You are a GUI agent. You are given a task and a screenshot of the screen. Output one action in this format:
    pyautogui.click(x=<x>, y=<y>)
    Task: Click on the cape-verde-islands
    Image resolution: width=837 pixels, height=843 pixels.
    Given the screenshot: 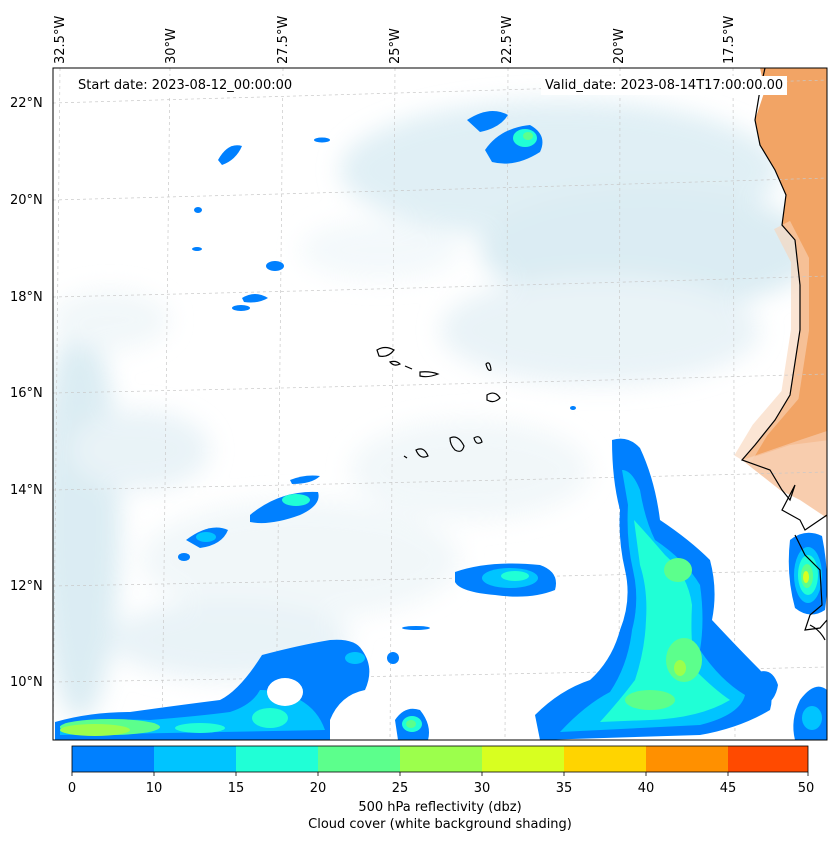 What is the action you would take?
    pyautogui.click(x=438, y=402)
    